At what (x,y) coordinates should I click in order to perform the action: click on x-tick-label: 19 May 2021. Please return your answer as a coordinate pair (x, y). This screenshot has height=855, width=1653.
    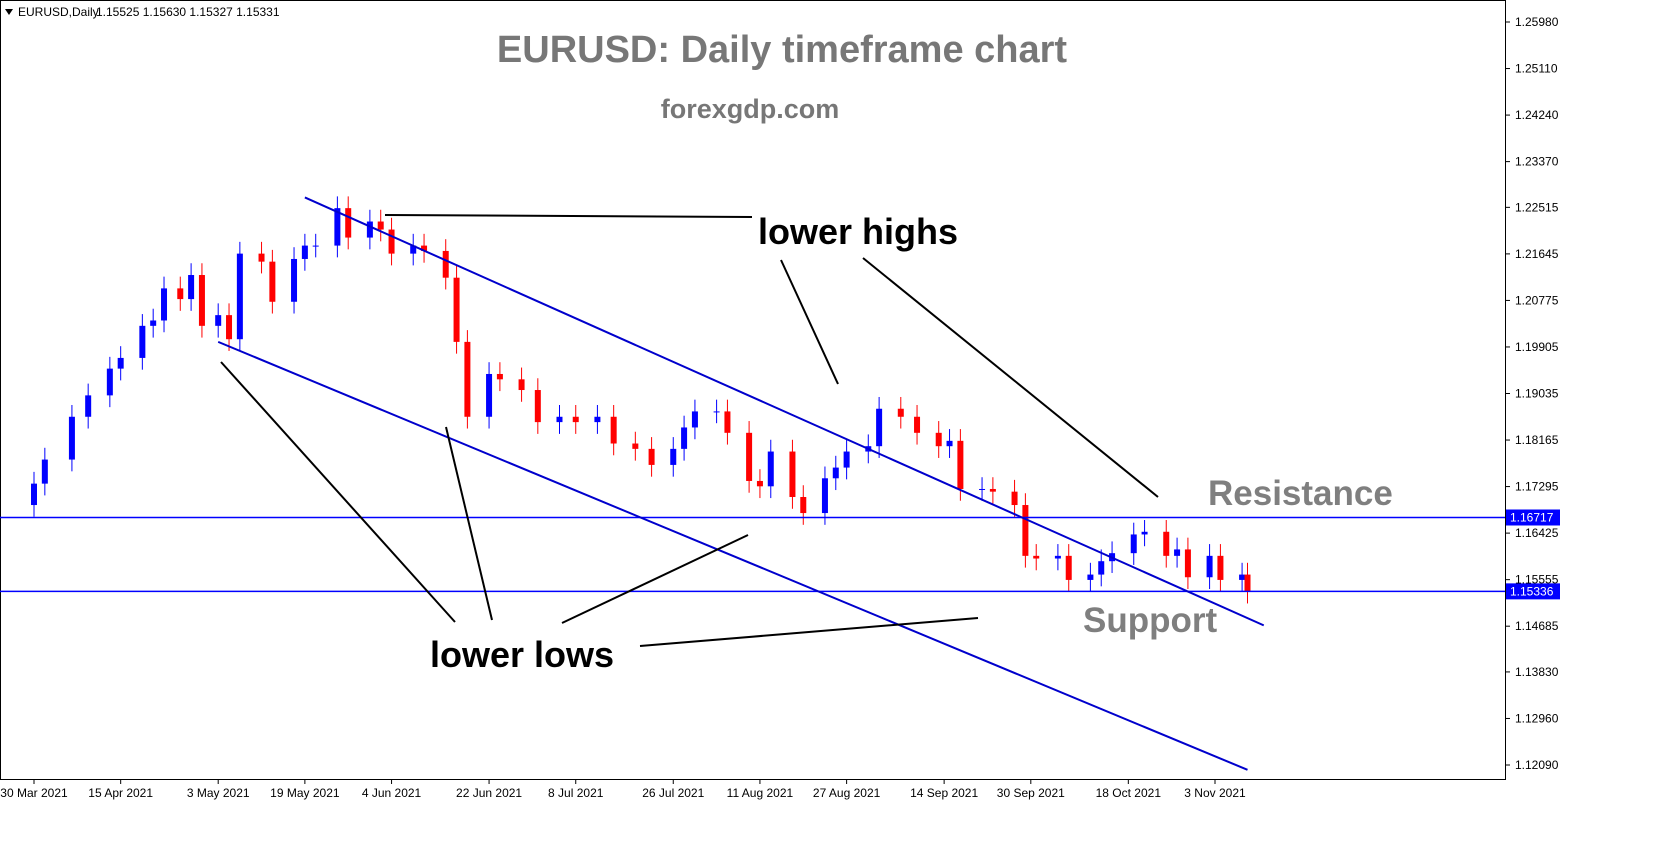
    Looking at the image, I should click on (305, 793).